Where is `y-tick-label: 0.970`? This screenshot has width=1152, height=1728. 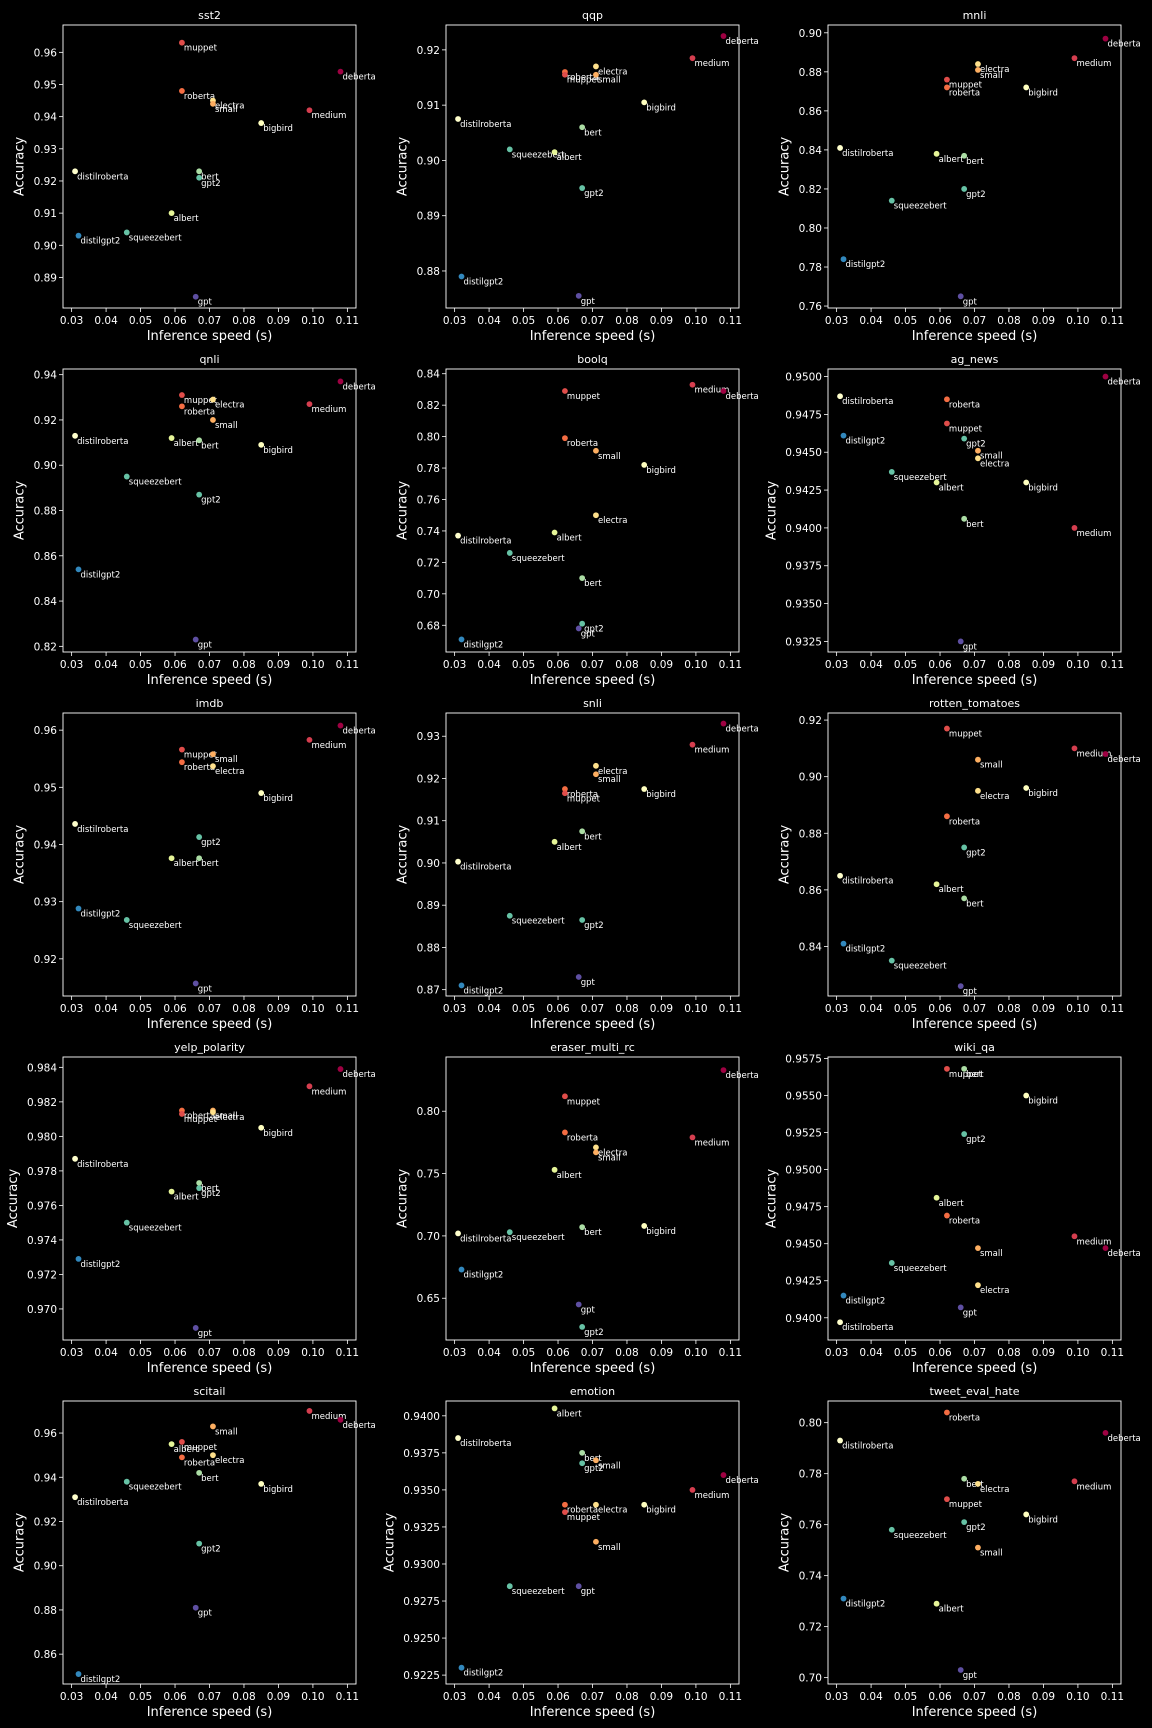 y-tick-label: 0.970 is located at coordinates (42, 1310).